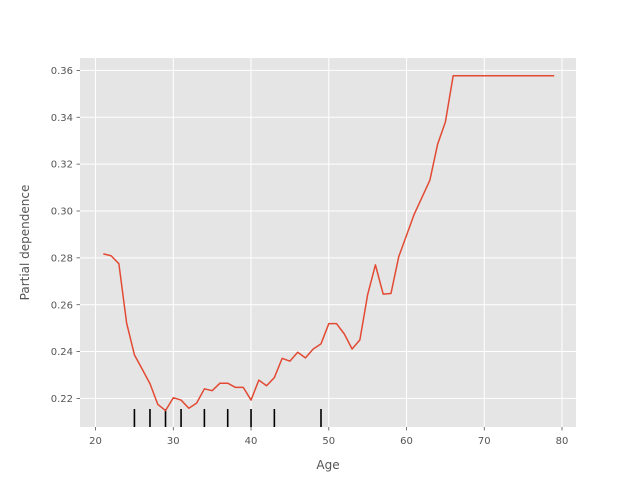 This screenshot has width=640, height=480. What do you see at coordinates (484, 441) in the screenshot?
I see `x-tick-label: 70` at bounding box center [484, 441].